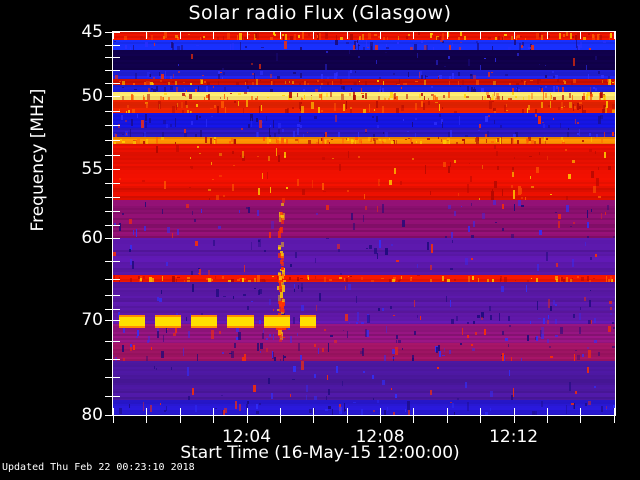  I want to click on page-title: Solar radio Flux (Glasgow), so click(320, 13).